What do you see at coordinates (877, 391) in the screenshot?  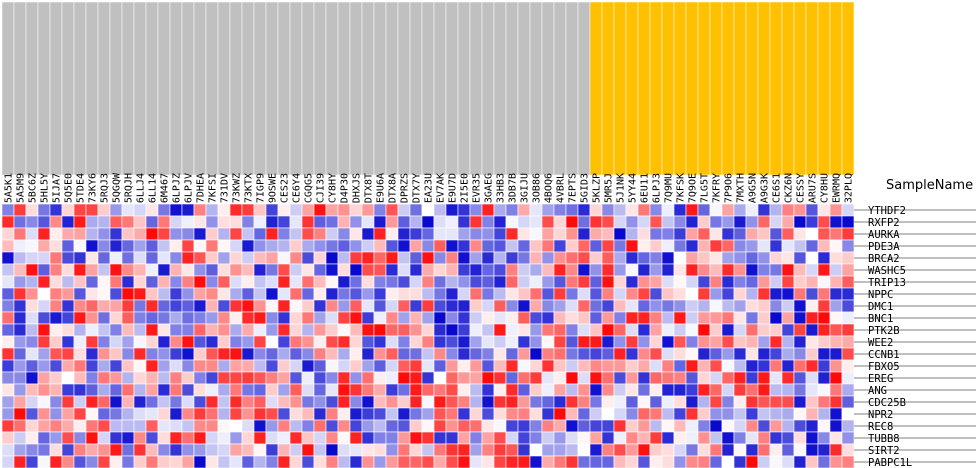 I see `row-label: ANG` at bounding box center [877, 391].